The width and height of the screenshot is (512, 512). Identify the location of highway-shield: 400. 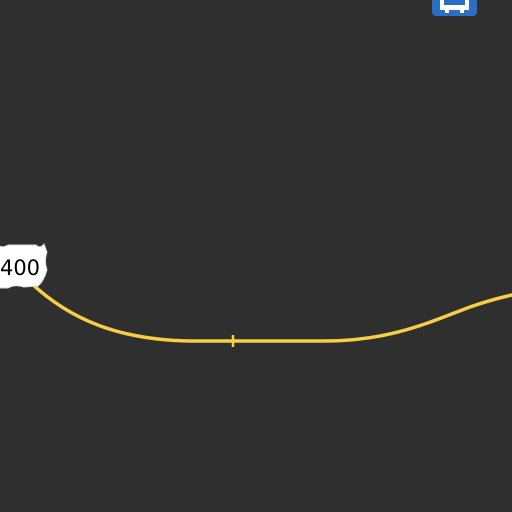
(24, 266).